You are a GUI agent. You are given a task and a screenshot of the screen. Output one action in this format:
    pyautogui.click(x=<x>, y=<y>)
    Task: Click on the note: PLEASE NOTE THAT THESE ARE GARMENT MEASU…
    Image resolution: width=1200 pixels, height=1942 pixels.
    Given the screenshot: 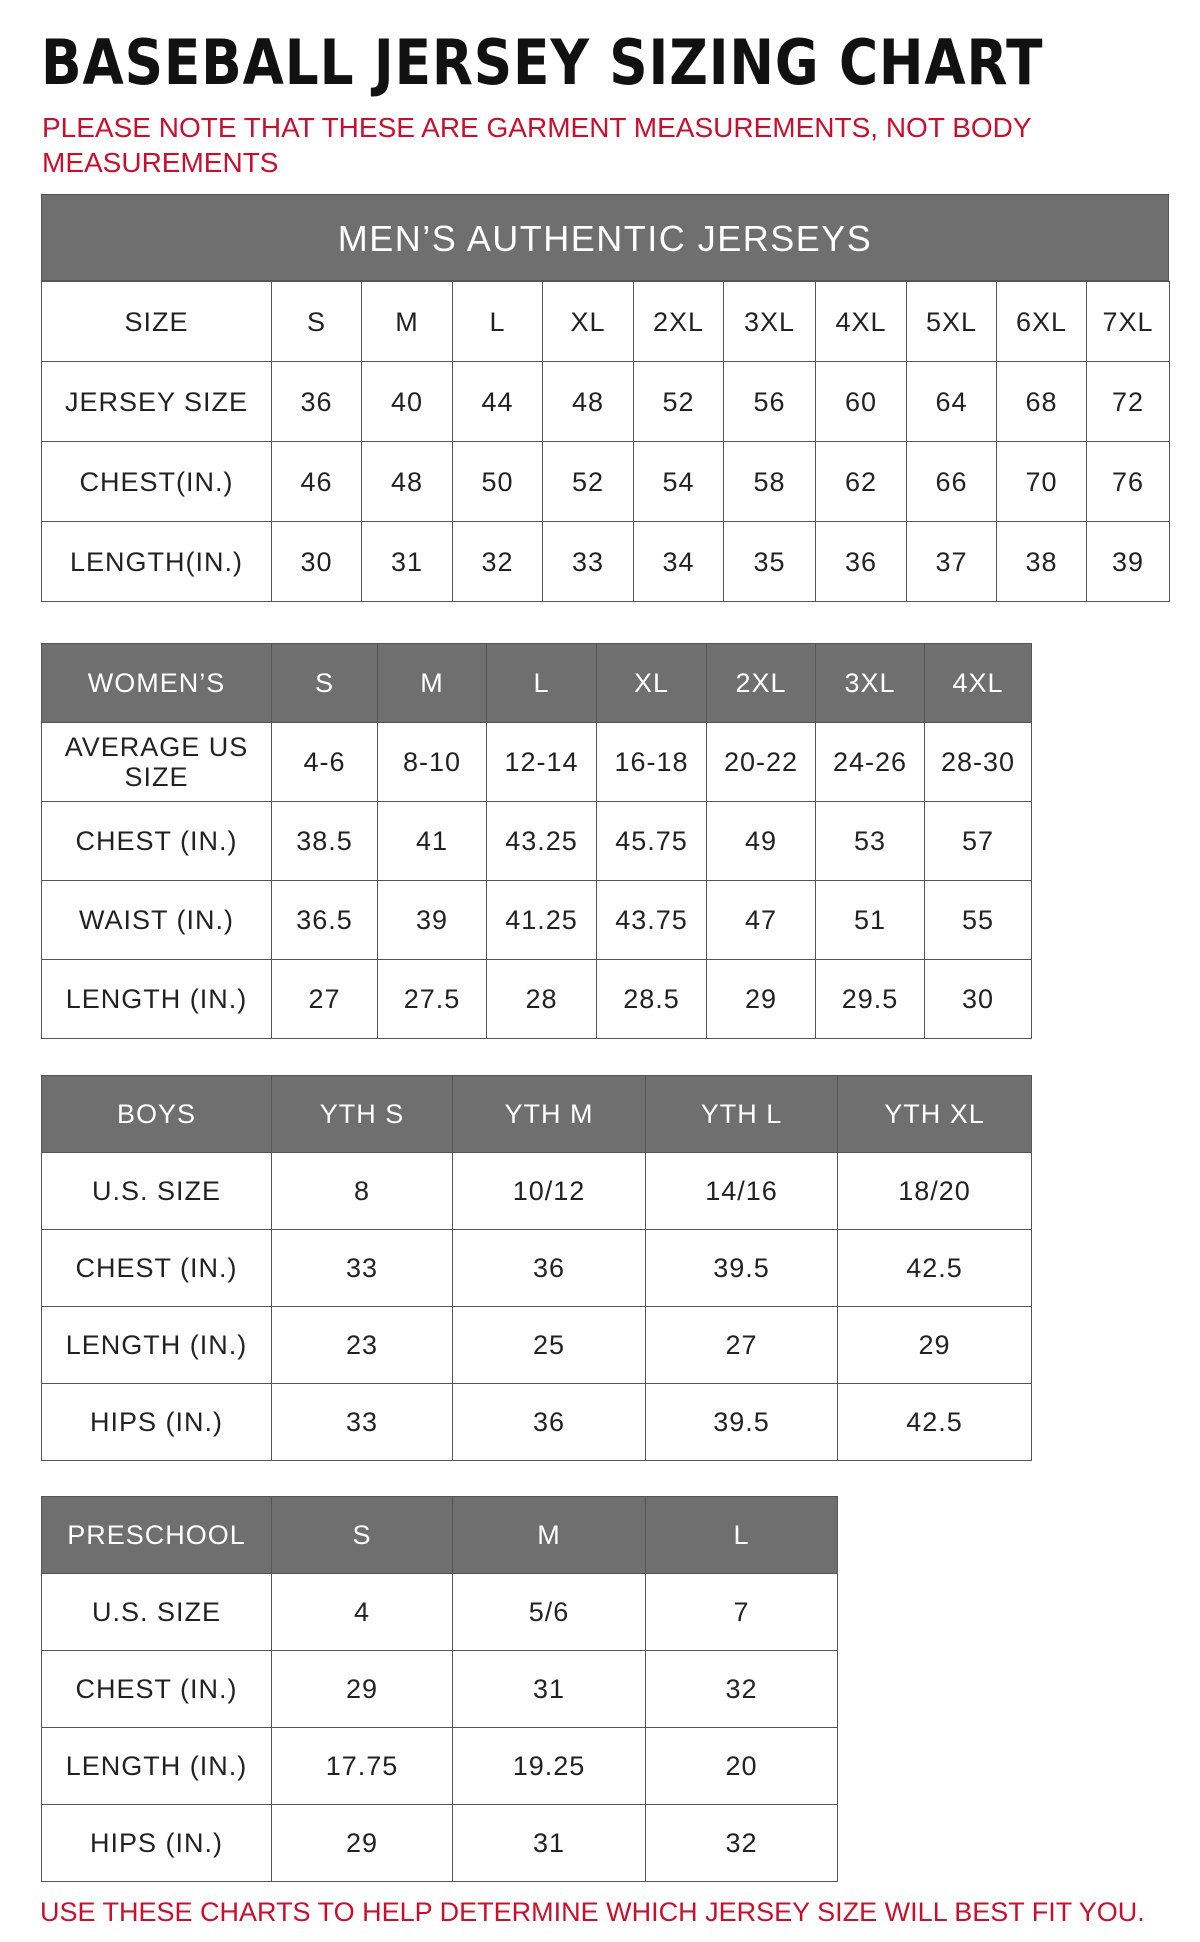 What is the action you would take?
    pyautogui.click(x=537, y=145)
    